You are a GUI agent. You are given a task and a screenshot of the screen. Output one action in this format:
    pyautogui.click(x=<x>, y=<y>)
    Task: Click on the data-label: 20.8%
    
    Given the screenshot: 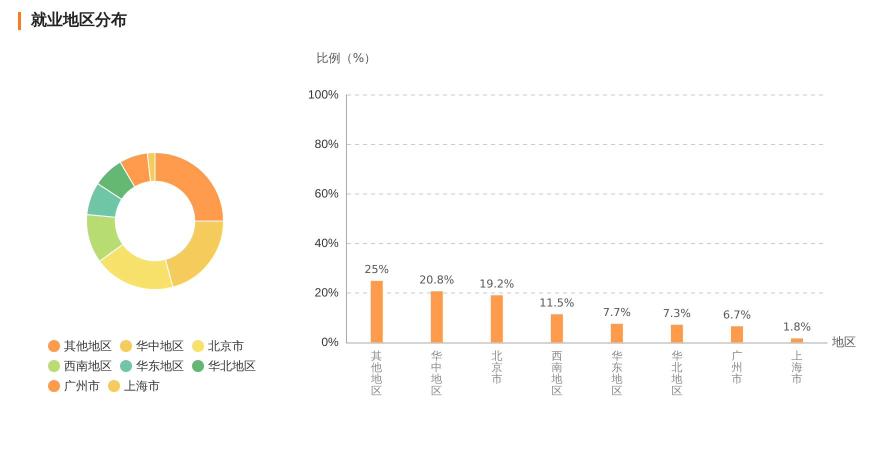 What is the action you would take?
    pyautogui.click(x=436, y=280)
    